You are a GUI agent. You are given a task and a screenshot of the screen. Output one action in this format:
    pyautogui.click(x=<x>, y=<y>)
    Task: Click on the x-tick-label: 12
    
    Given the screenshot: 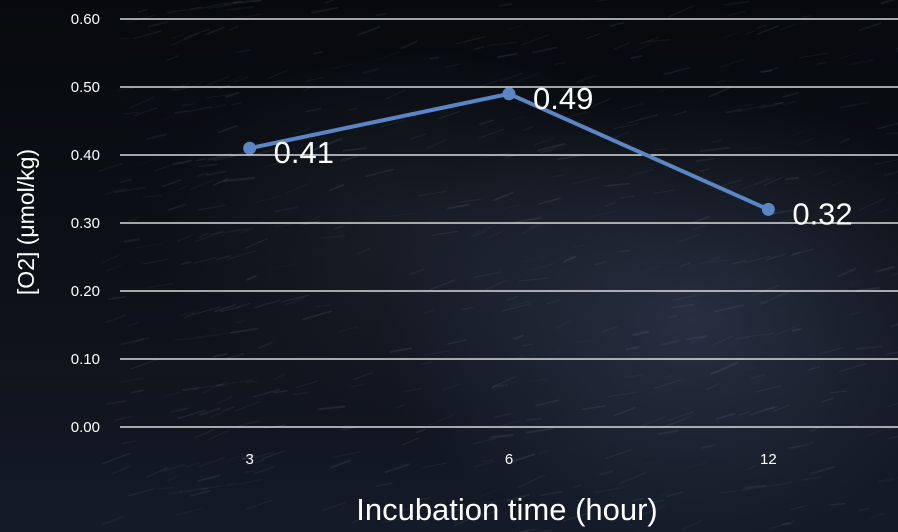 What is the action you would take?
    pyautogui.click(x=768, y=459)
    